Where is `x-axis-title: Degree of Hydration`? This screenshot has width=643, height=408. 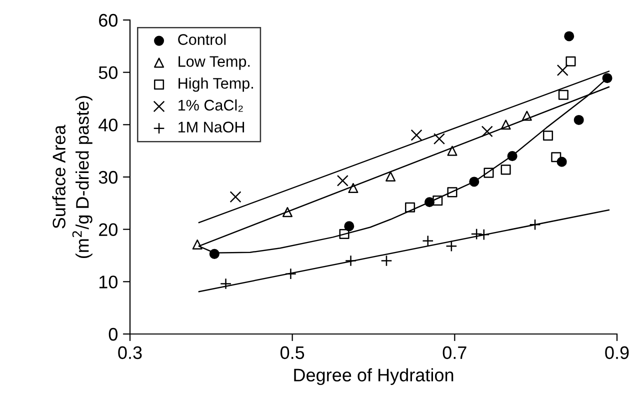
x-axis-title: Degree of Hydration is located at coordinates (374, 377).